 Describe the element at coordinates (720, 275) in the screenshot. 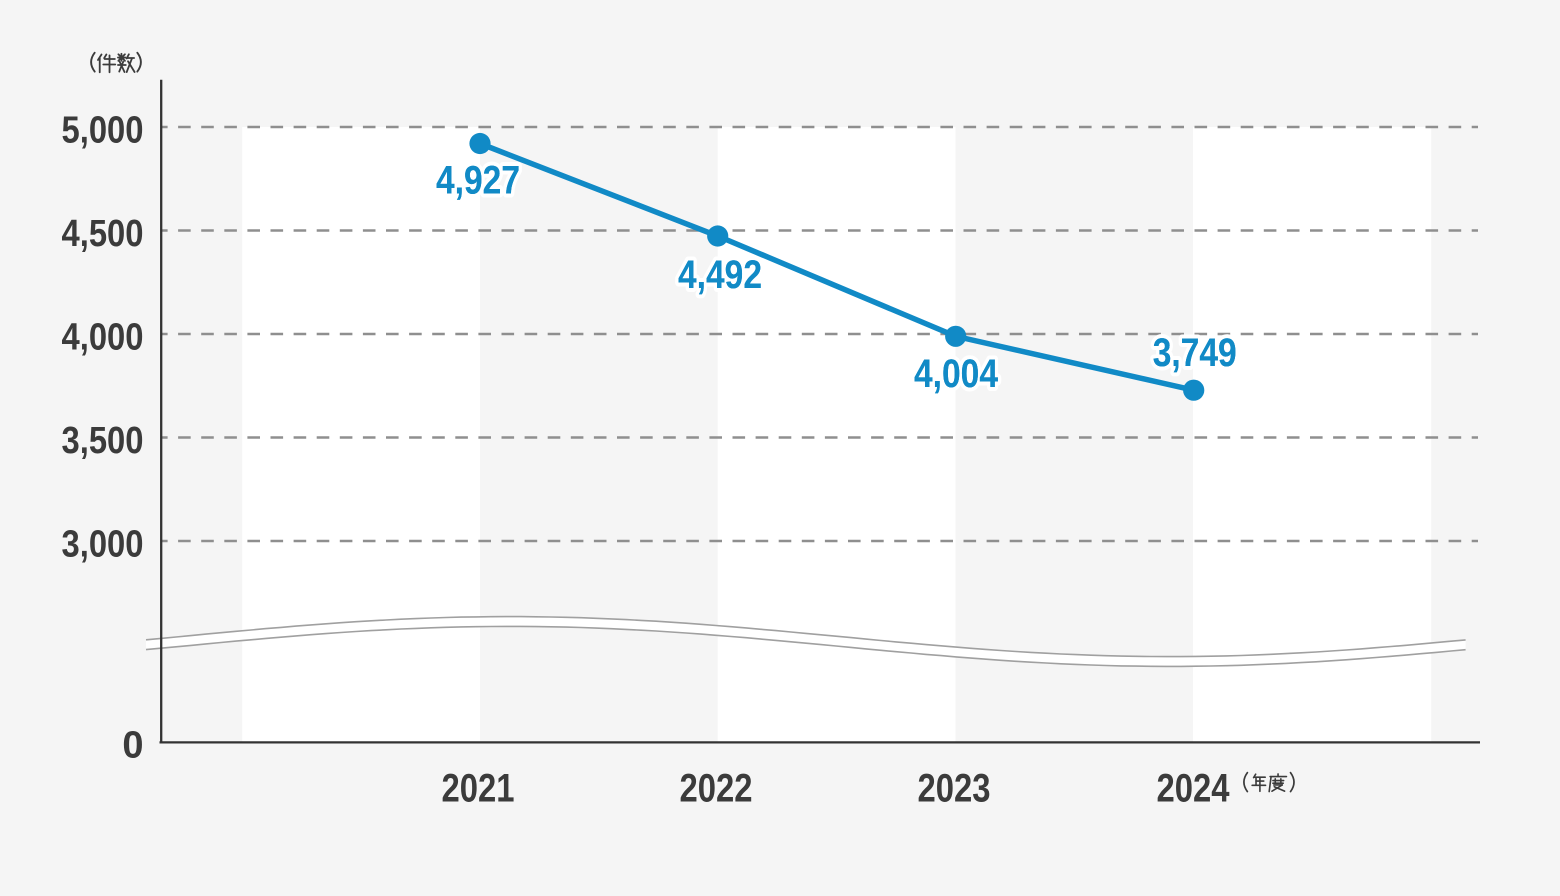

I see `svg-text: 4,492` at that location.